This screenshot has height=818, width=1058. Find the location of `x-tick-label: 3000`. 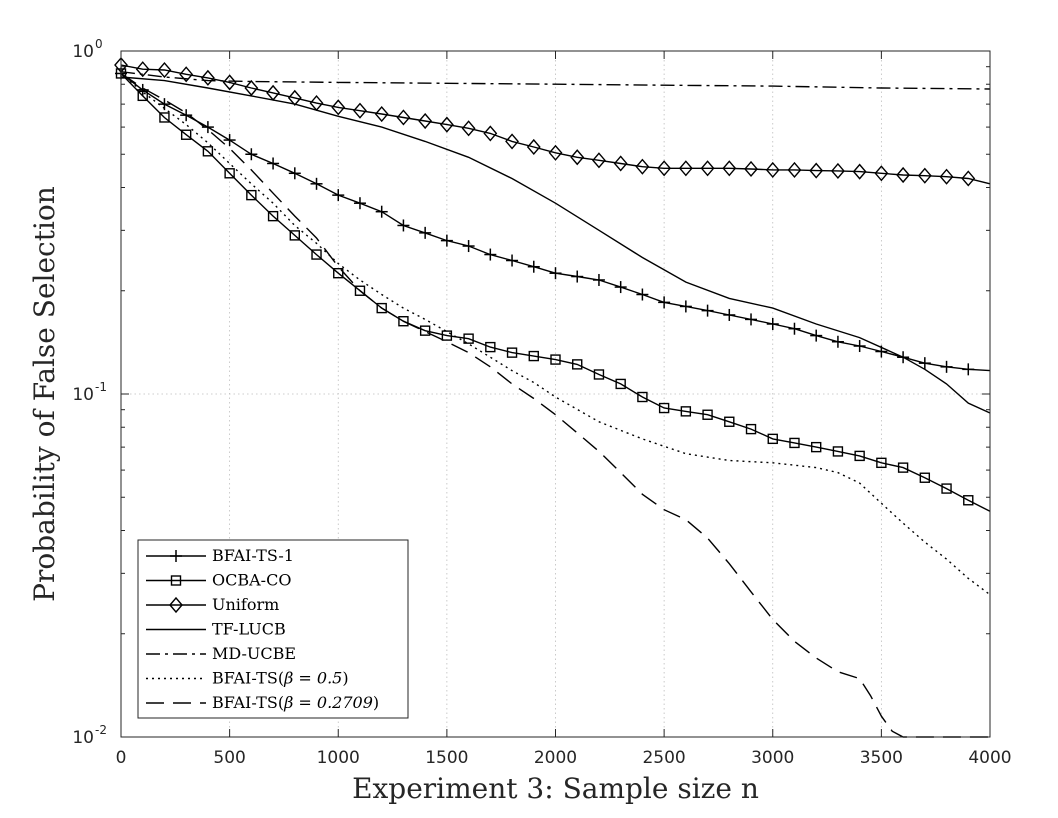

x-tick-label: 3000 is located at coordinates (772, 758).